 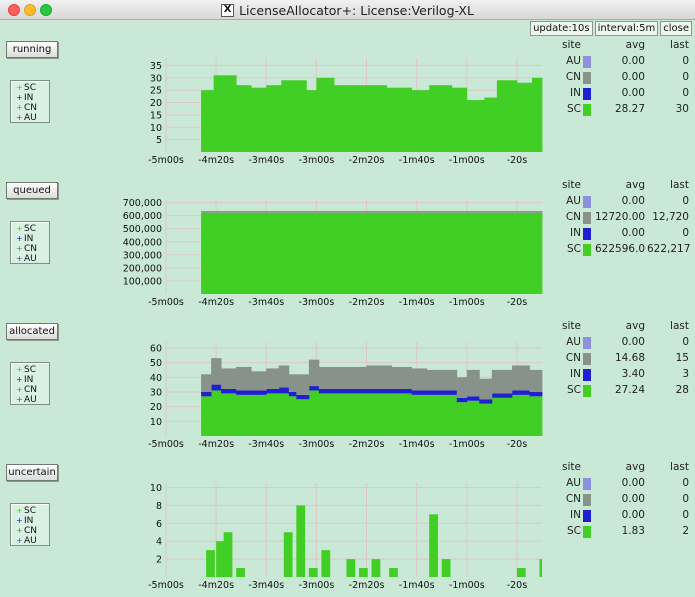 What do you see at coordinates (676, 28) in the screenshot?
I see `close-button: close` at bounding box center [676, 28].